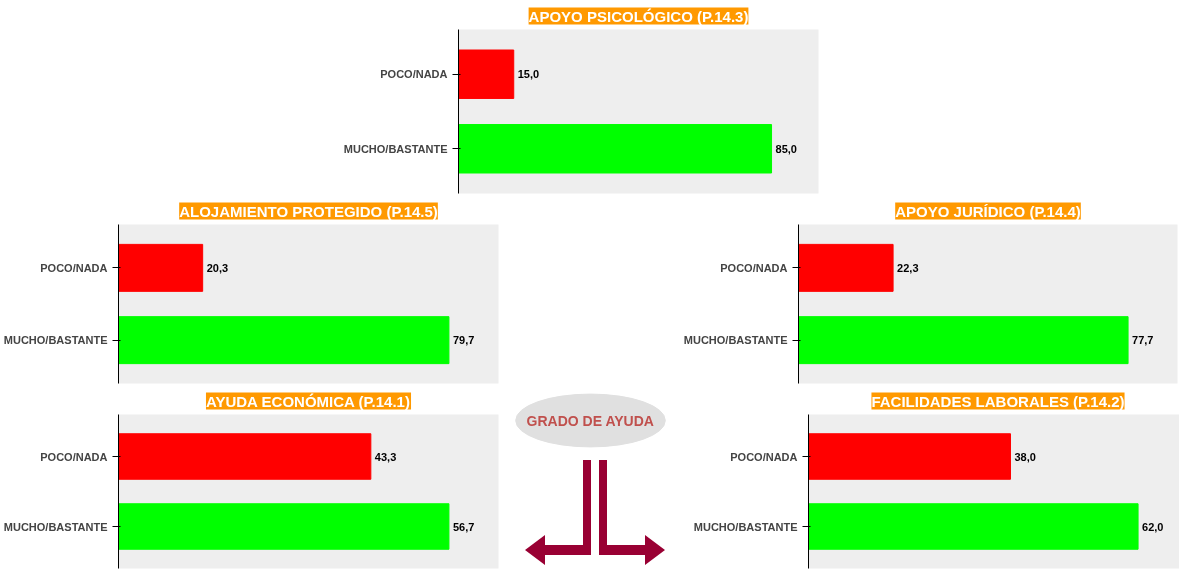  Describe the element at coordinates (1025, 456) in the screenshot. I see `data-label: 38,0` at that location.